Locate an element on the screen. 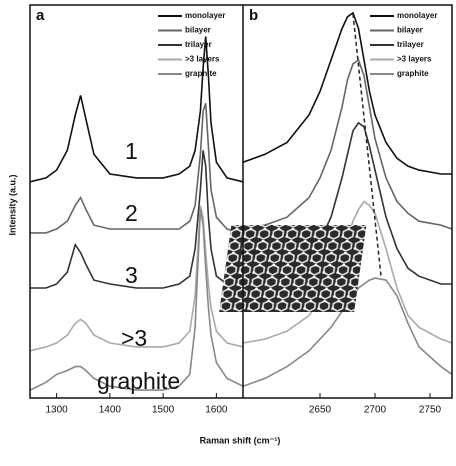  x-tick-label: 1300 is located at coordinates (57, 410).